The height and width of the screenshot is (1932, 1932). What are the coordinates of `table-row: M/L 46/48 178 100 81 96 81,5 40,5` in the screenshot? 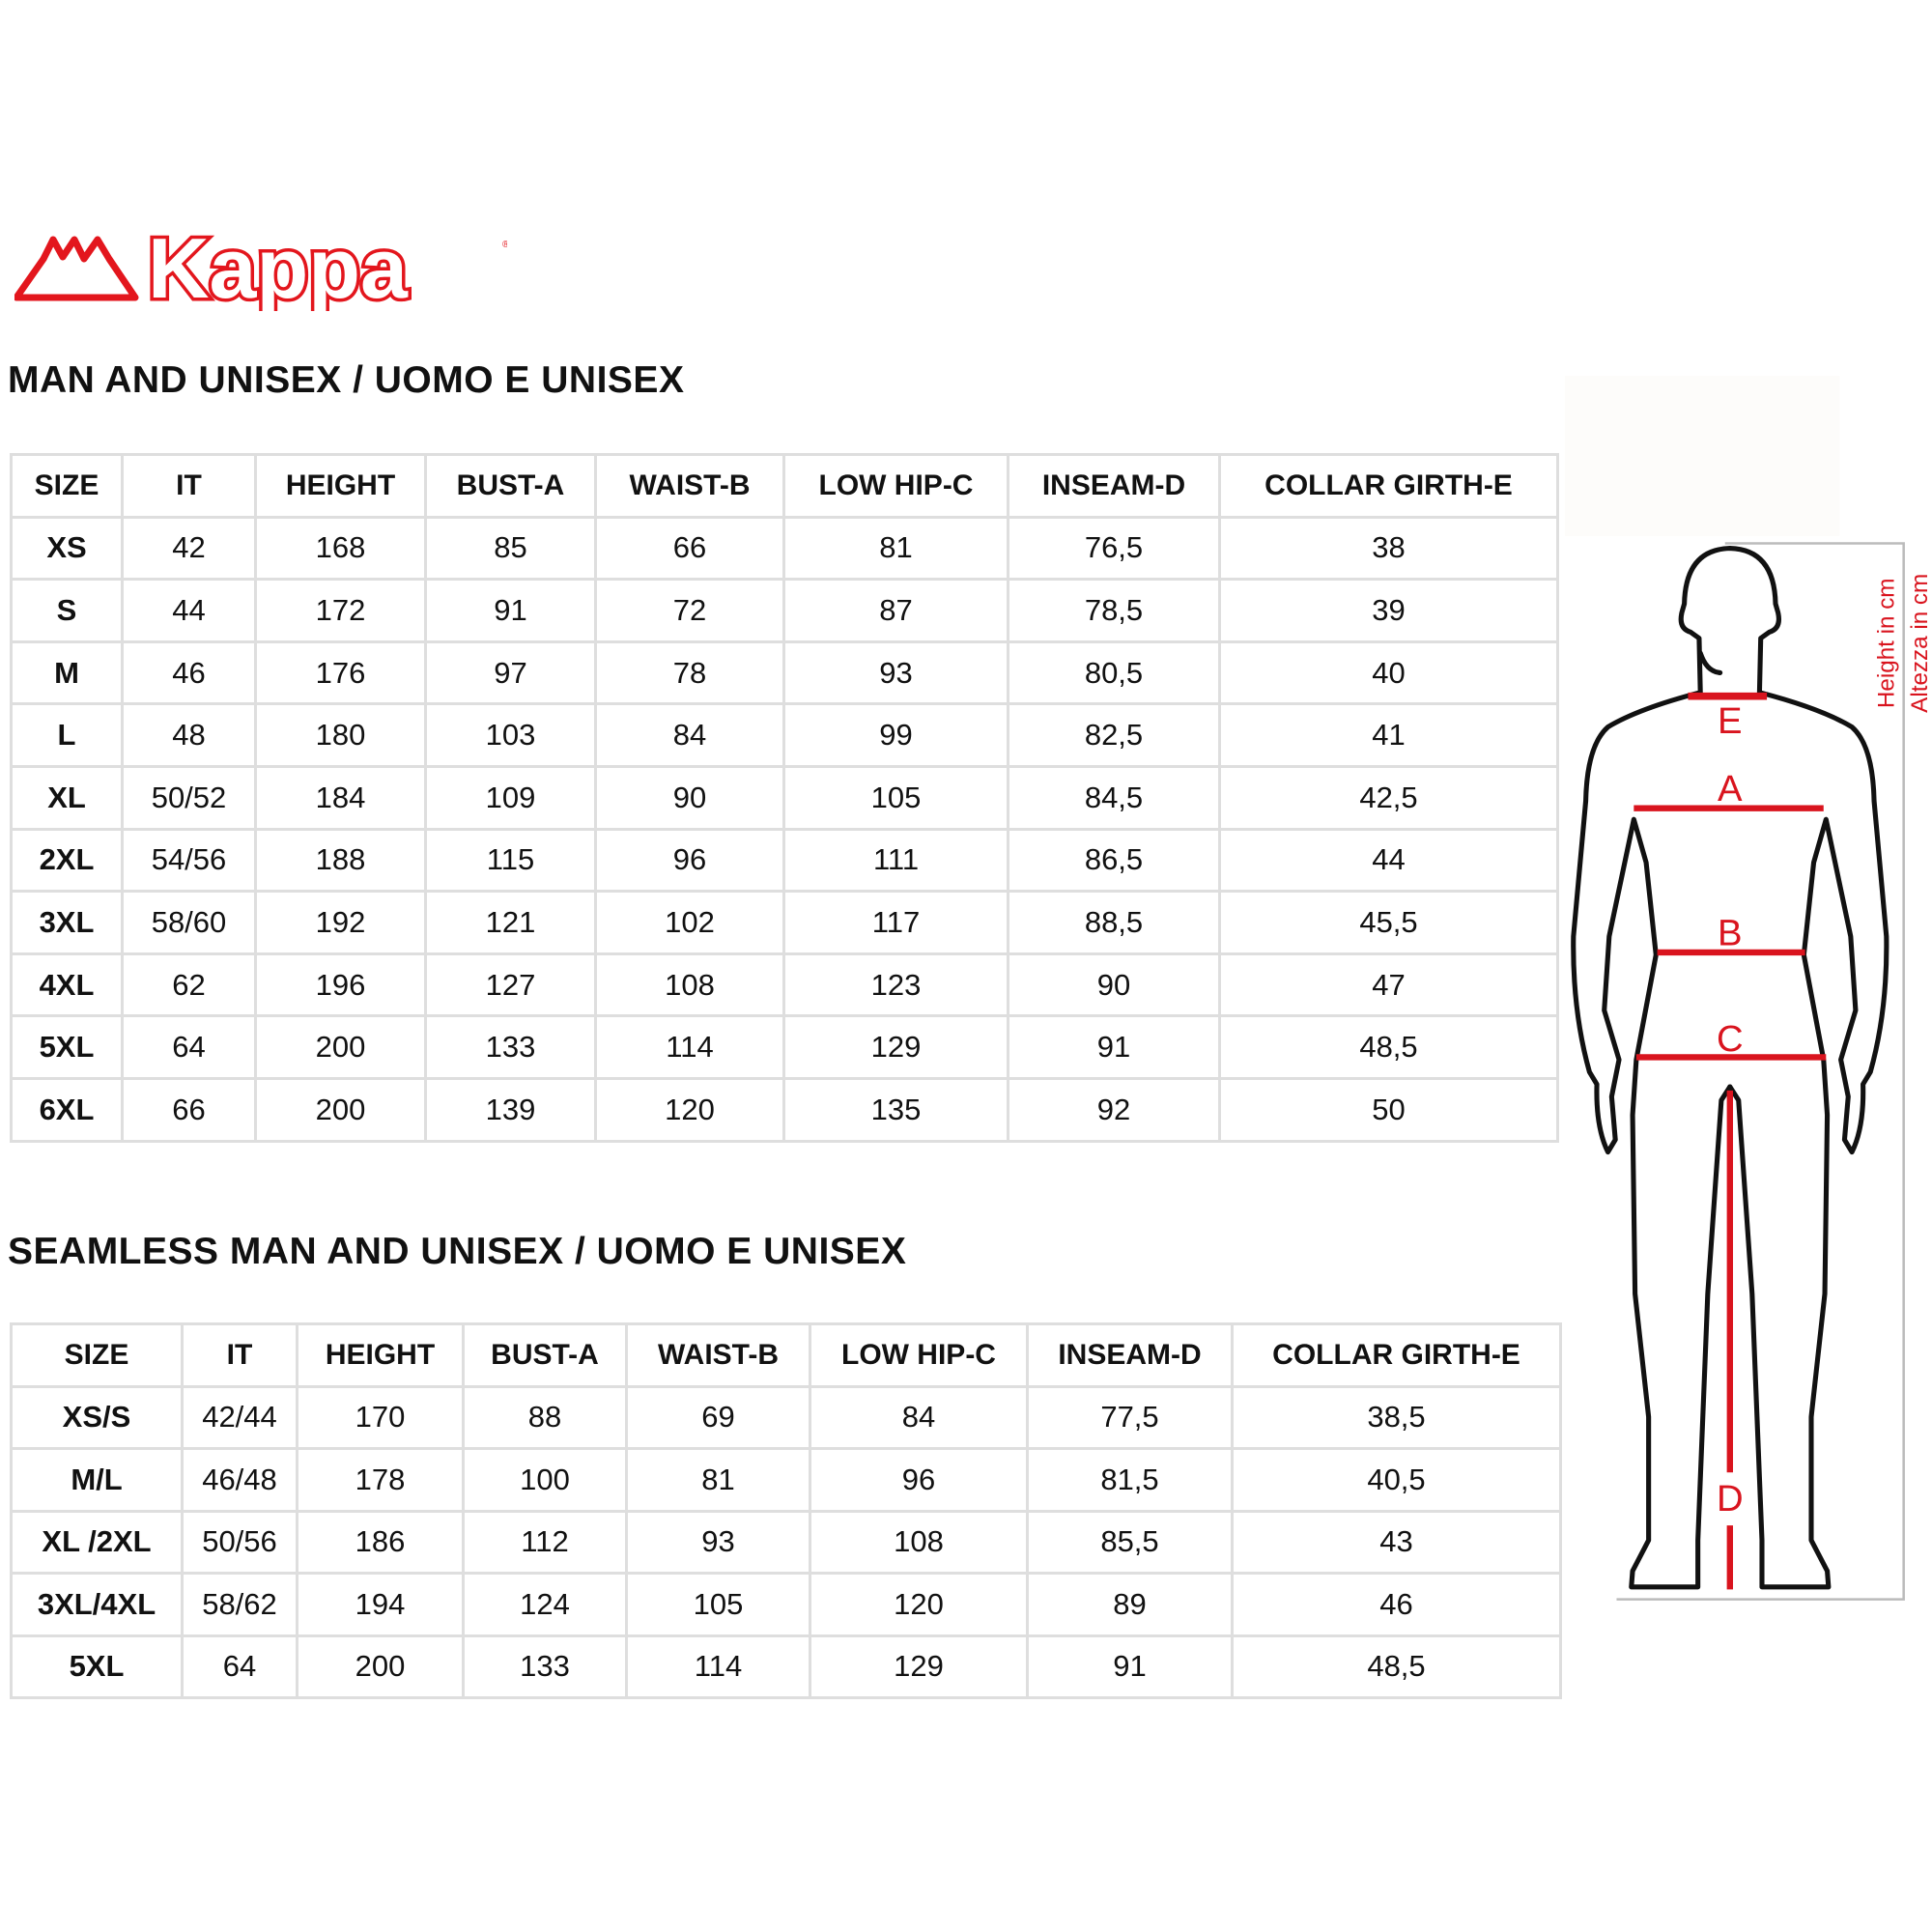 It's located at (786, 1480).